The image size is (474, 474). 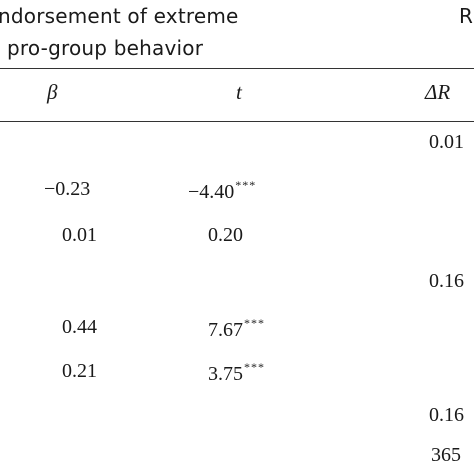 I want to click on table-cell-t: −4.40***, so click(x=222, y=191).